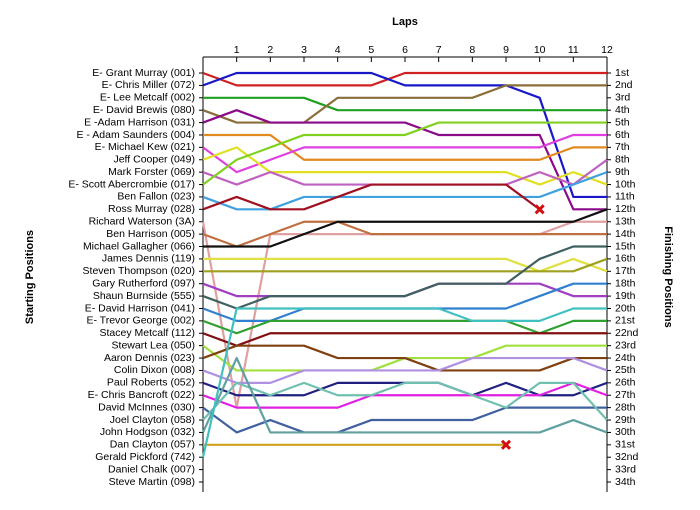  Describe the element at coordinates (140, 308) in the screenshot. I see `start-label: E- David Harrison (041)` at that location.